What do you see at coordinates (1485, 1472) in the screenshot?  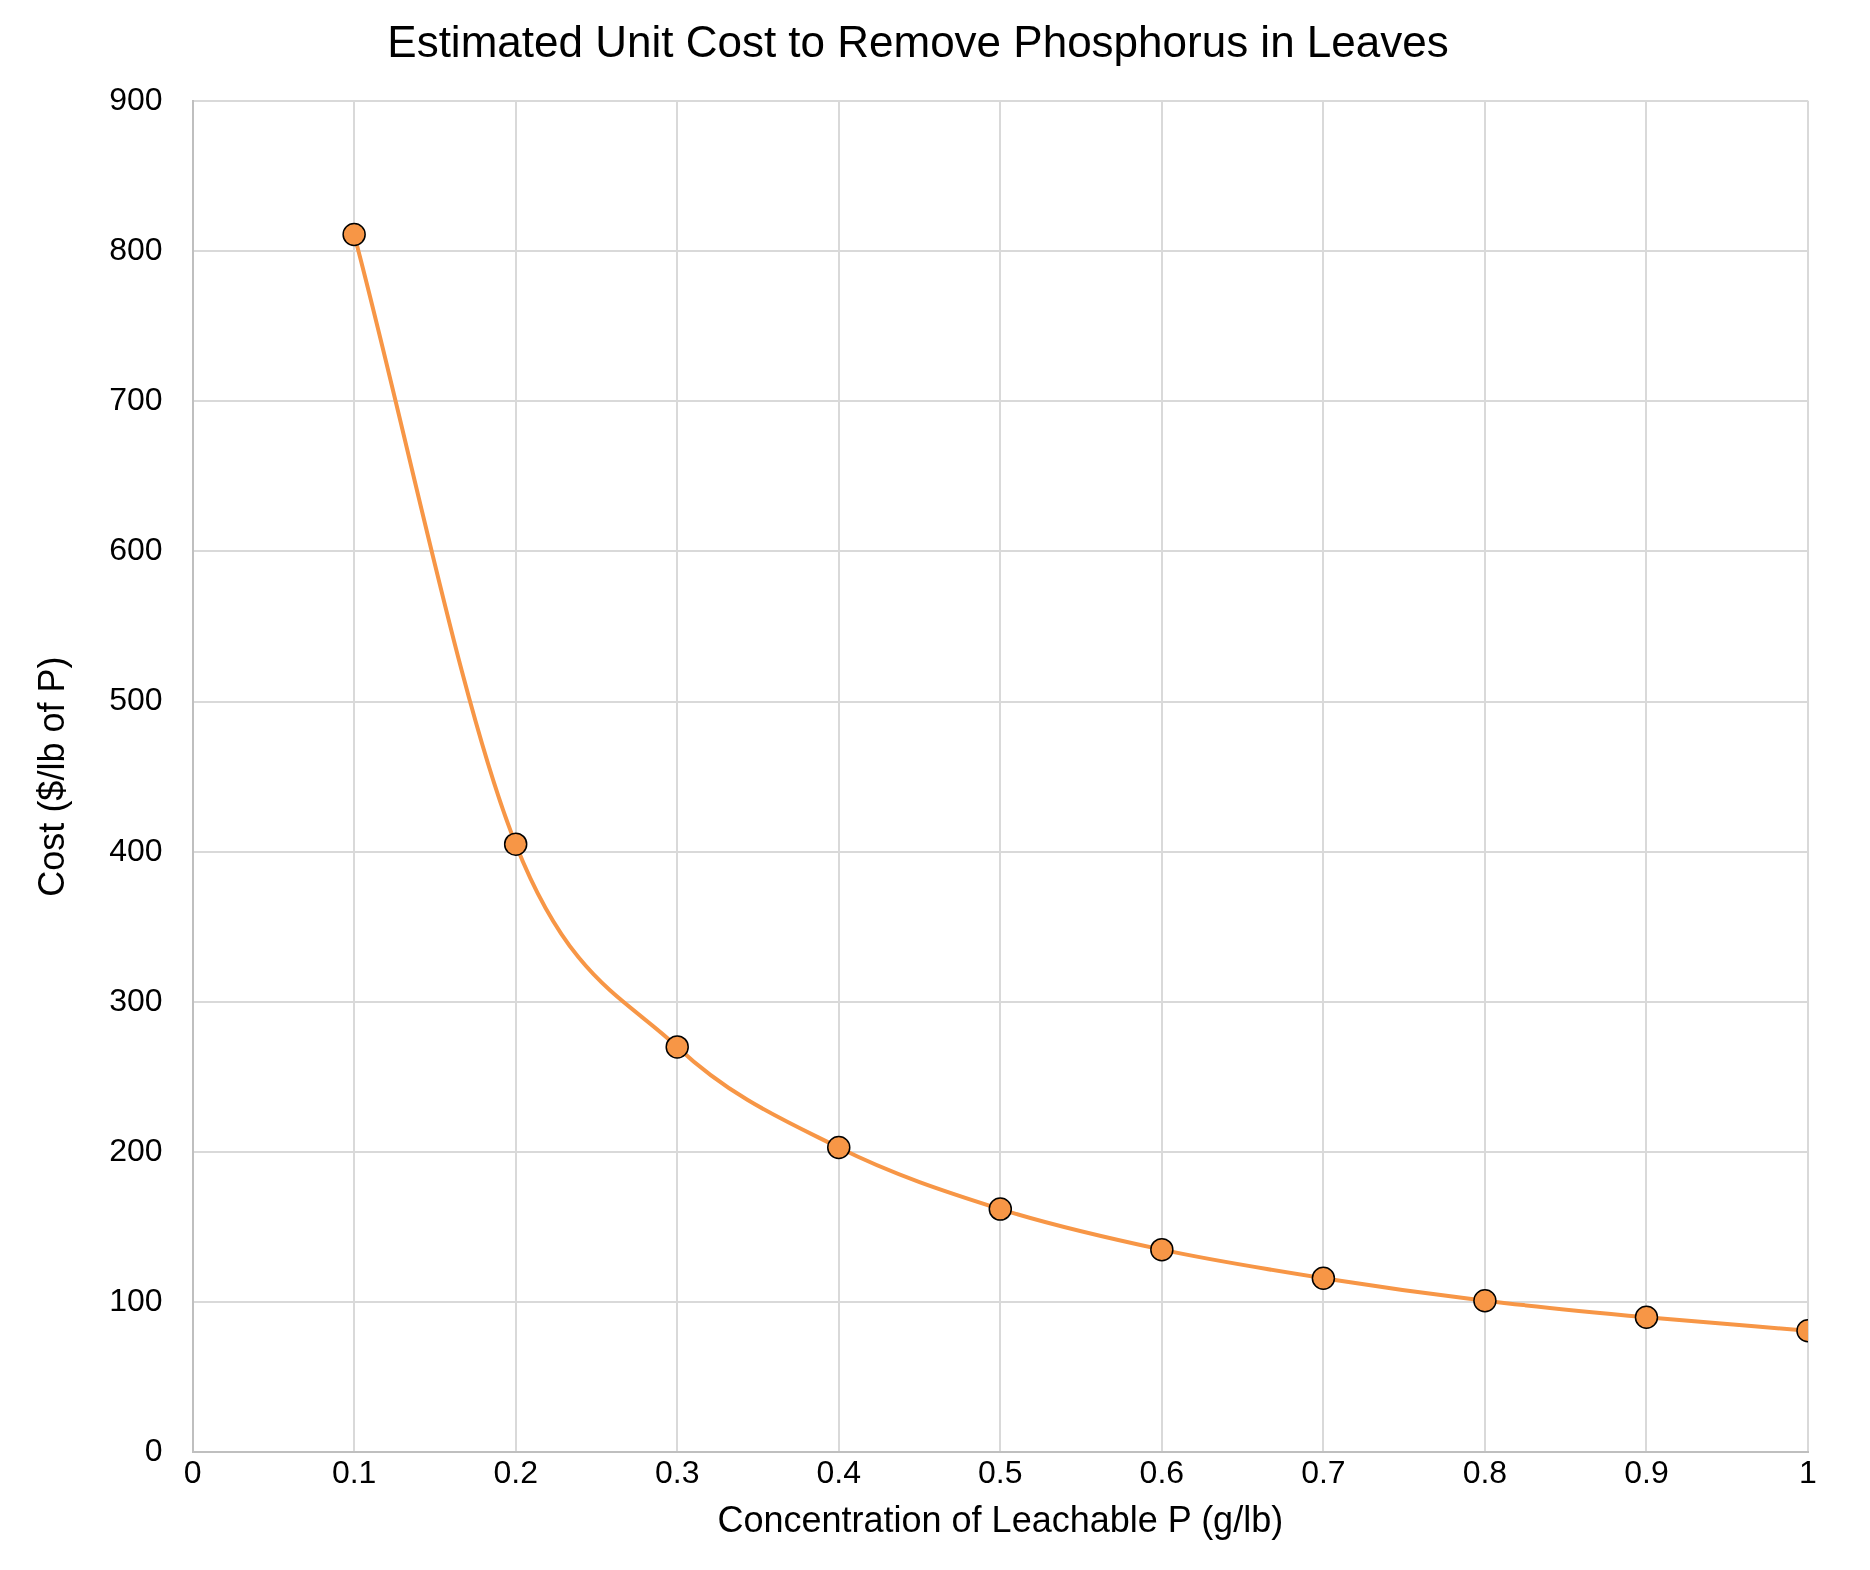 I see `x-tick-label: 0.8` at bounding box center [1485, 1472].